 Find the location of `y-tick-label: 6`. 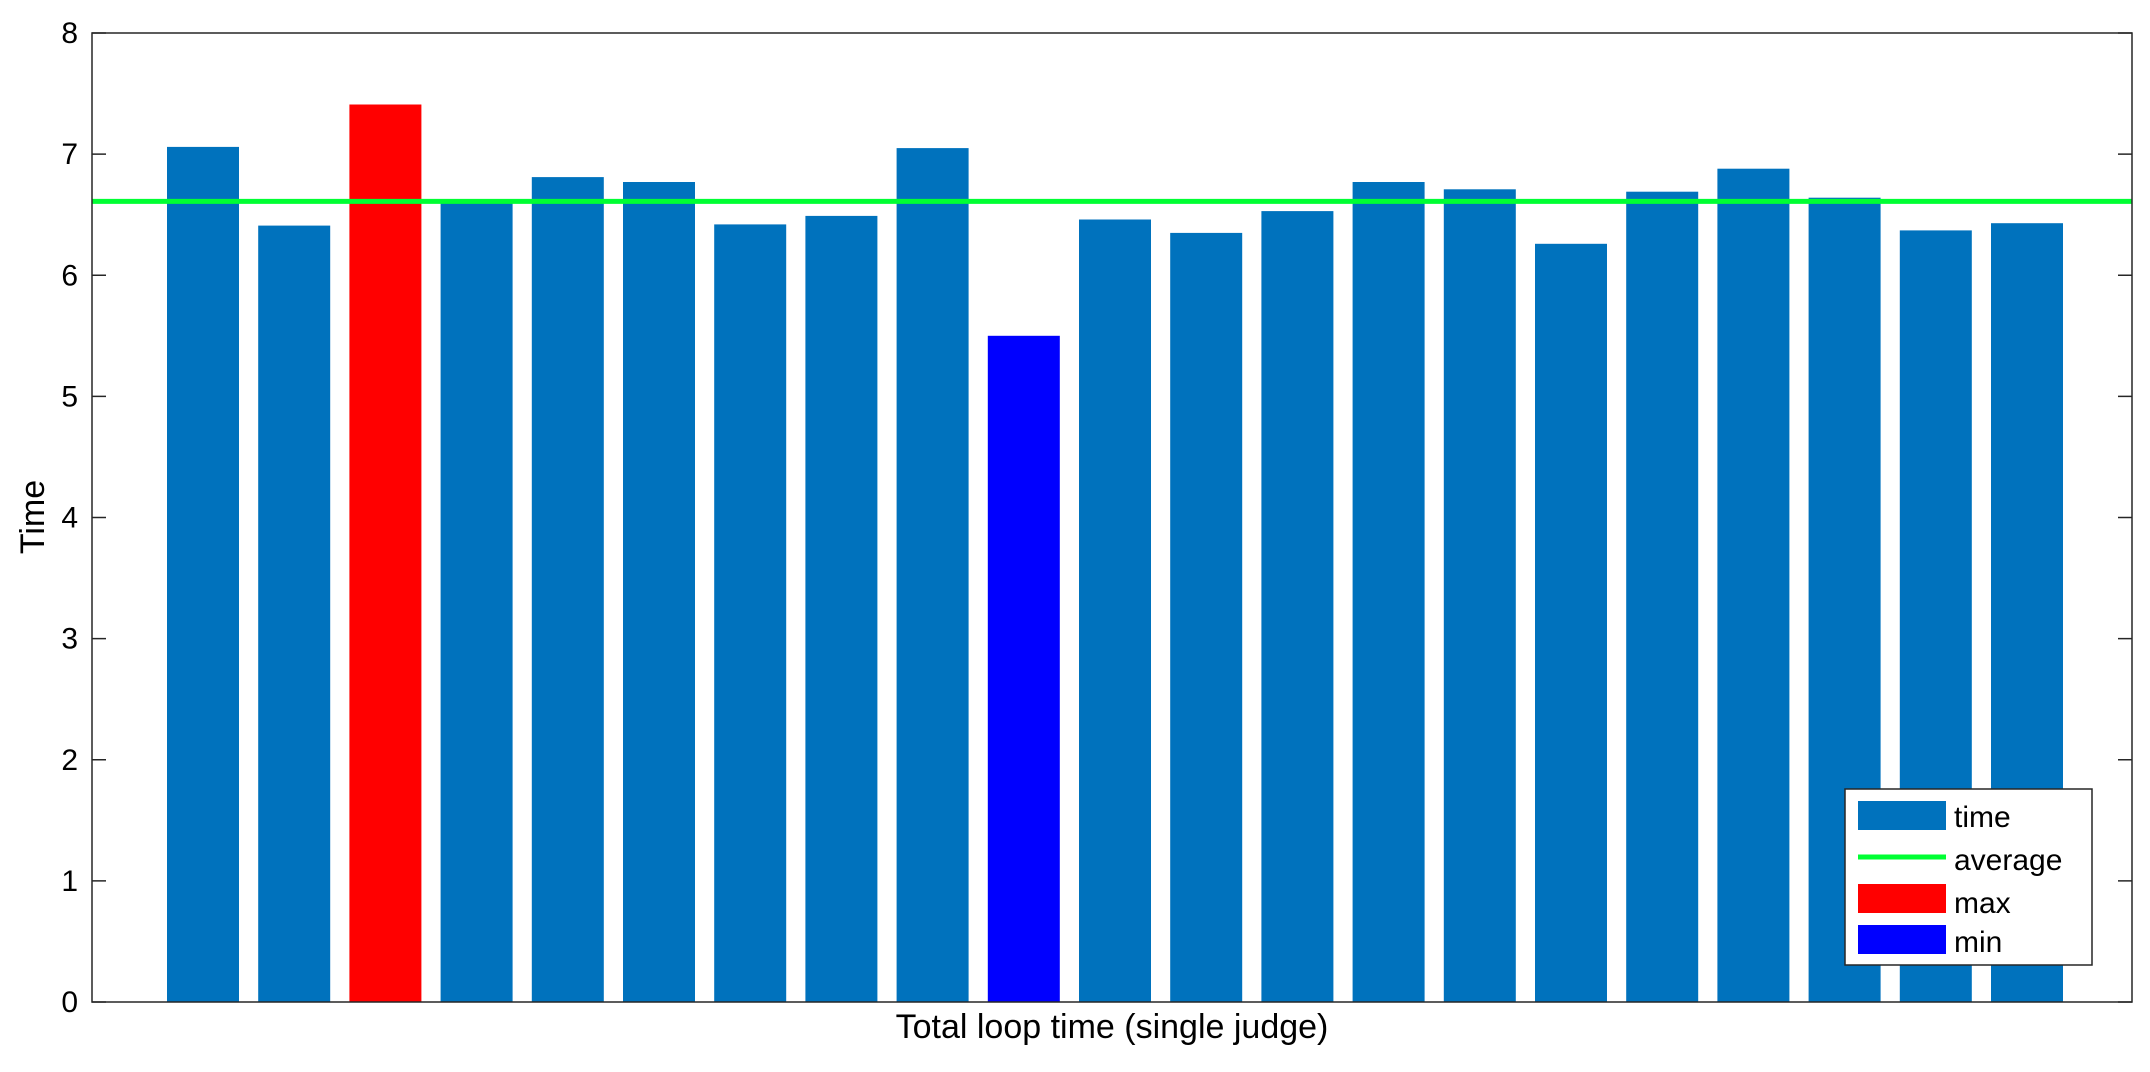

y-tick-label: 6 is located at coordinates (69, 275).